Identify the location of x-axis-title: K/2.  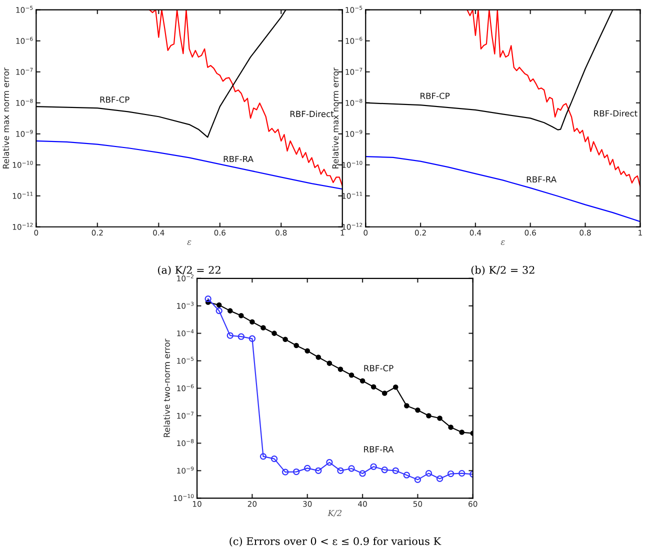
(335, 513).